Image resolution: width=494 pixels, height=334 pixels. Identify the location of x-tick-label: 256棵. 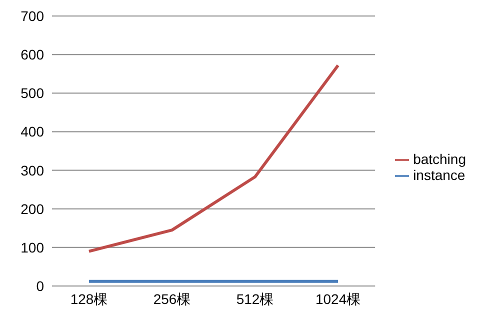
(172, 298).